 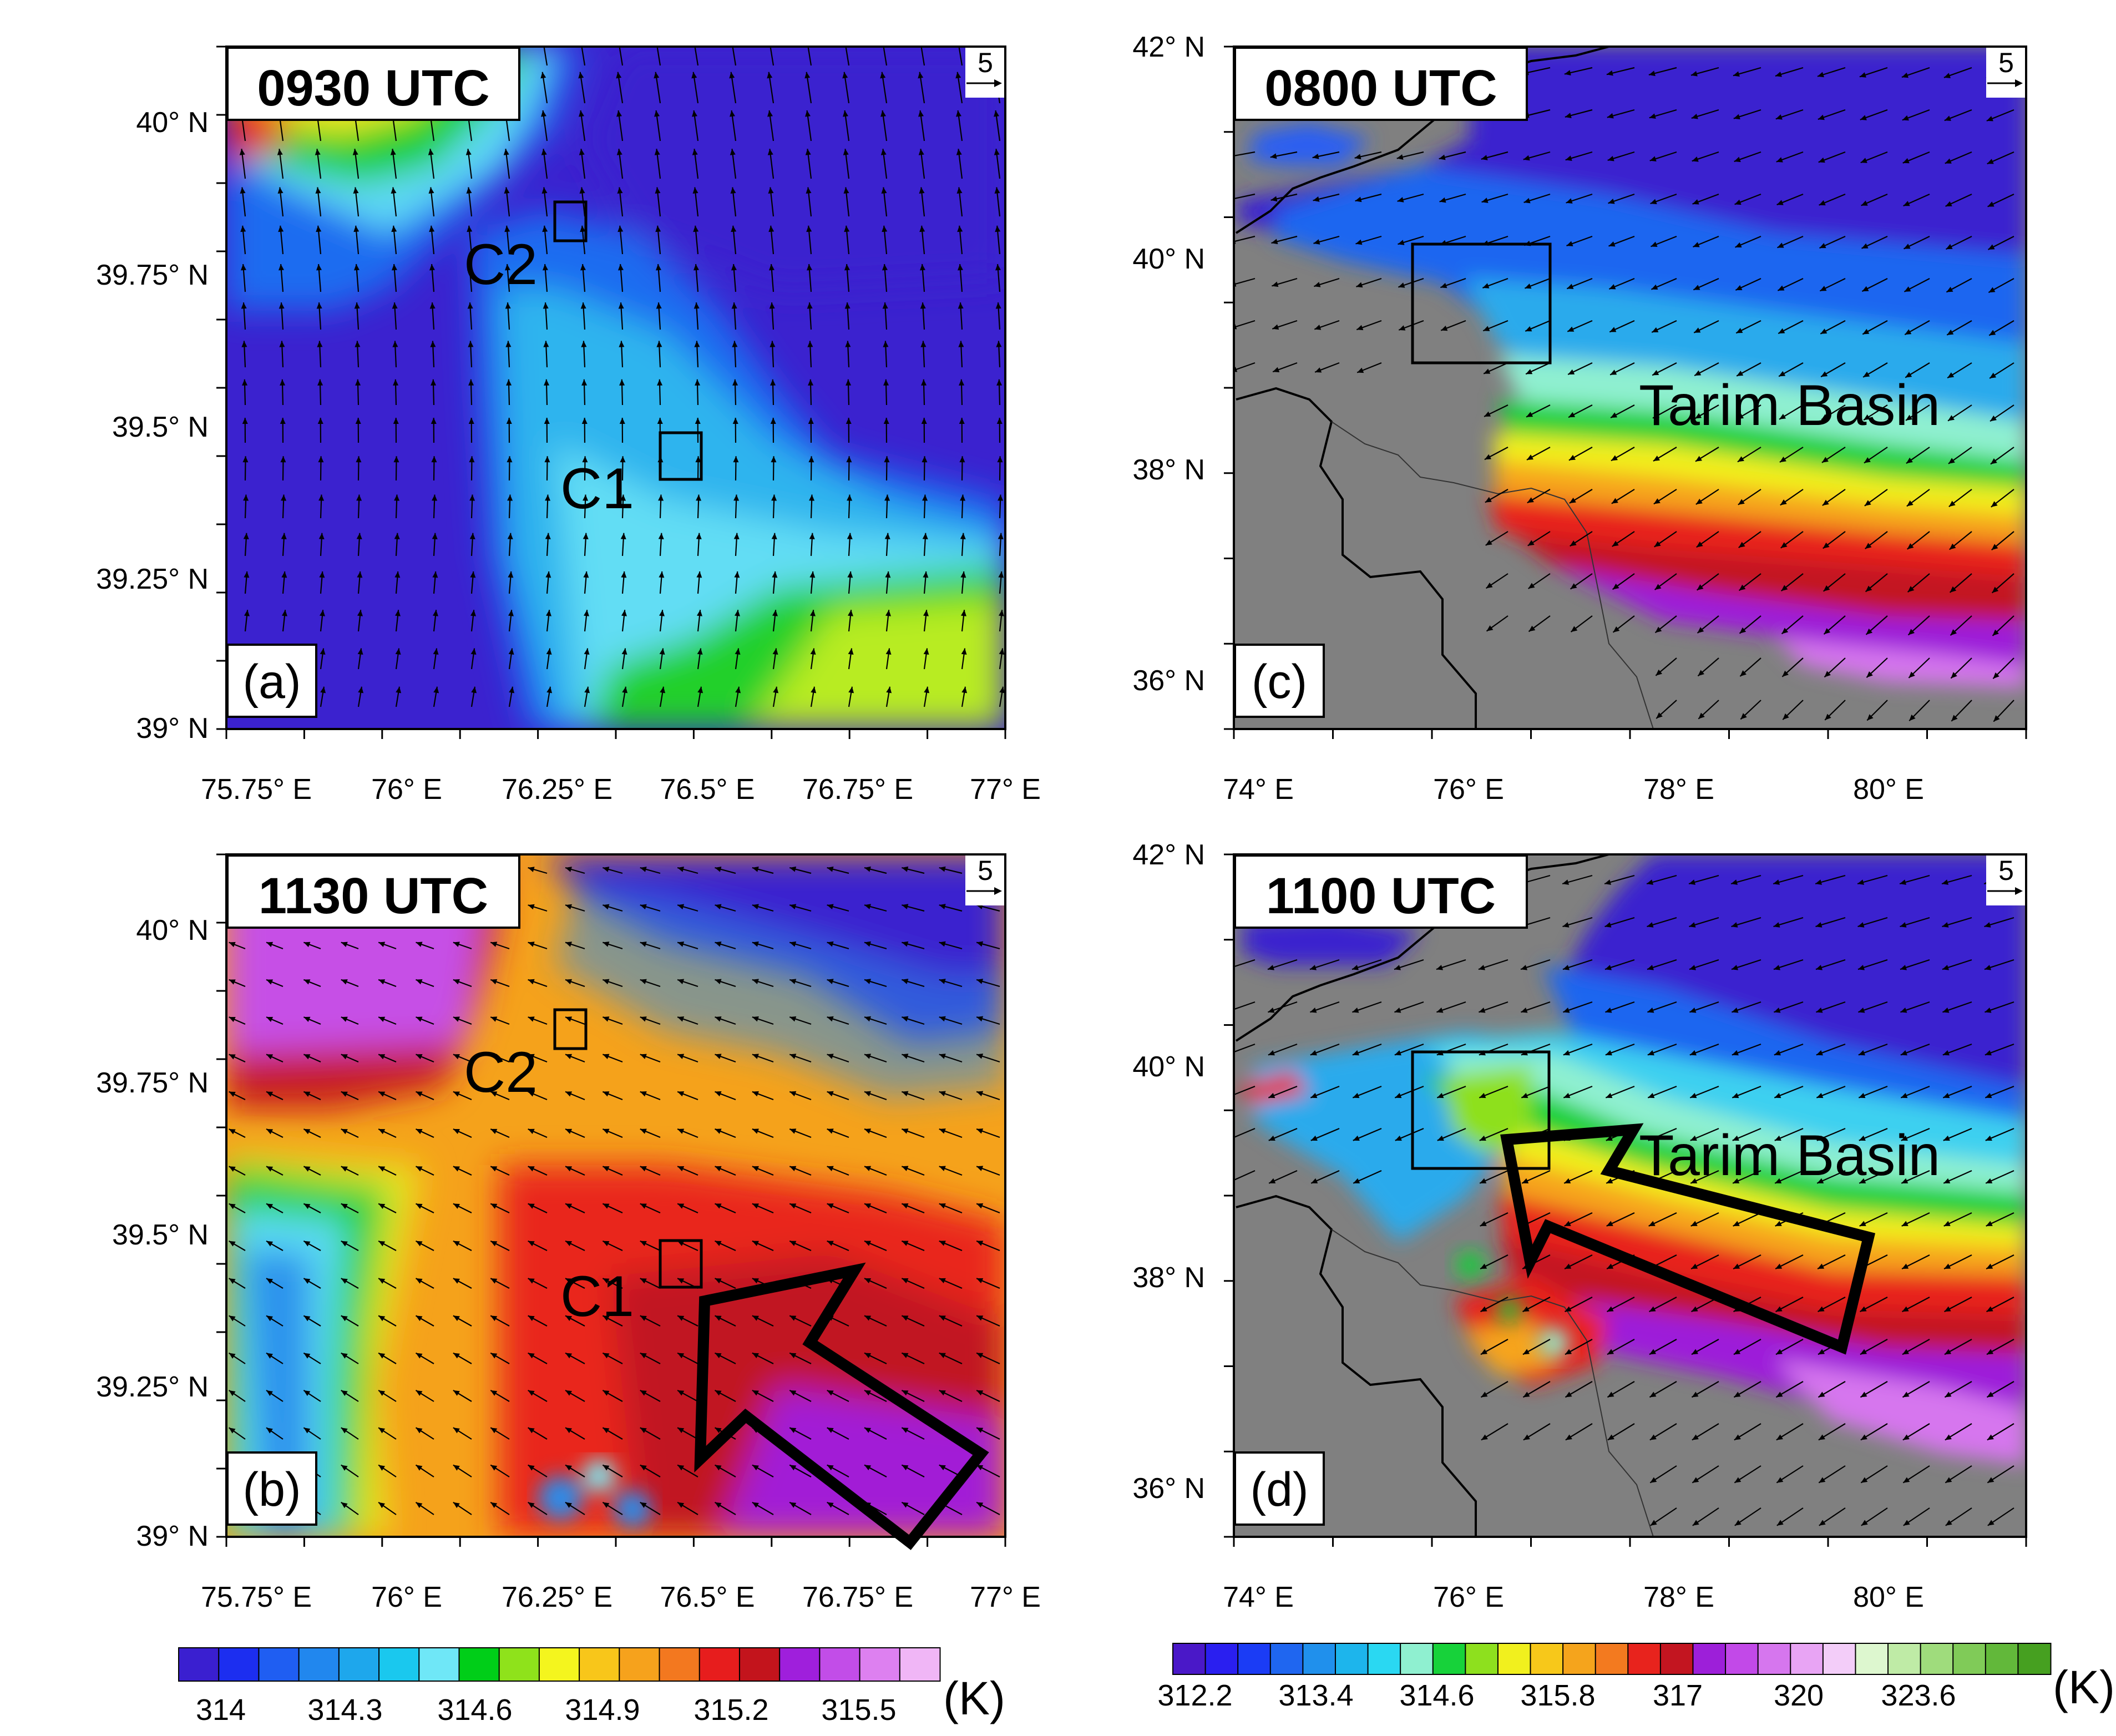 I want to click on site-box-c2, so click(x=570, y=221).